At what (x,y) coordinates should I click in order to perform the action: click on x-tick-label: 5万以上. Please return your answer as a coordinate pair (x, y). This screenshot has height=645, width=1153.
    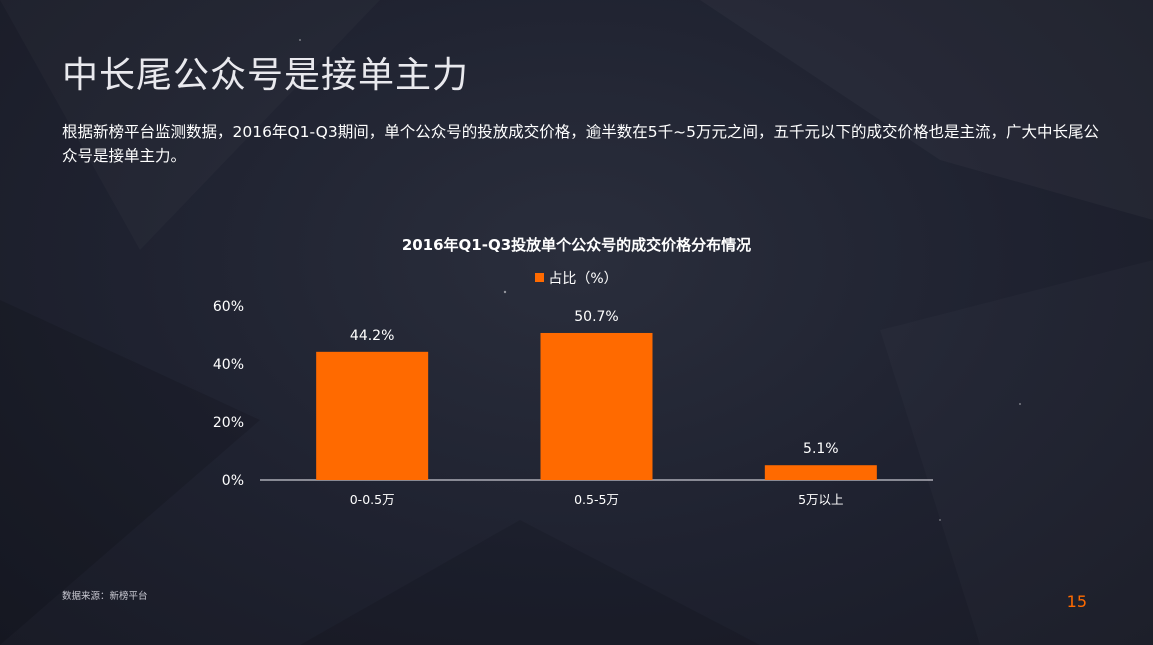
    Looking at the image, I should click on (820, 499).